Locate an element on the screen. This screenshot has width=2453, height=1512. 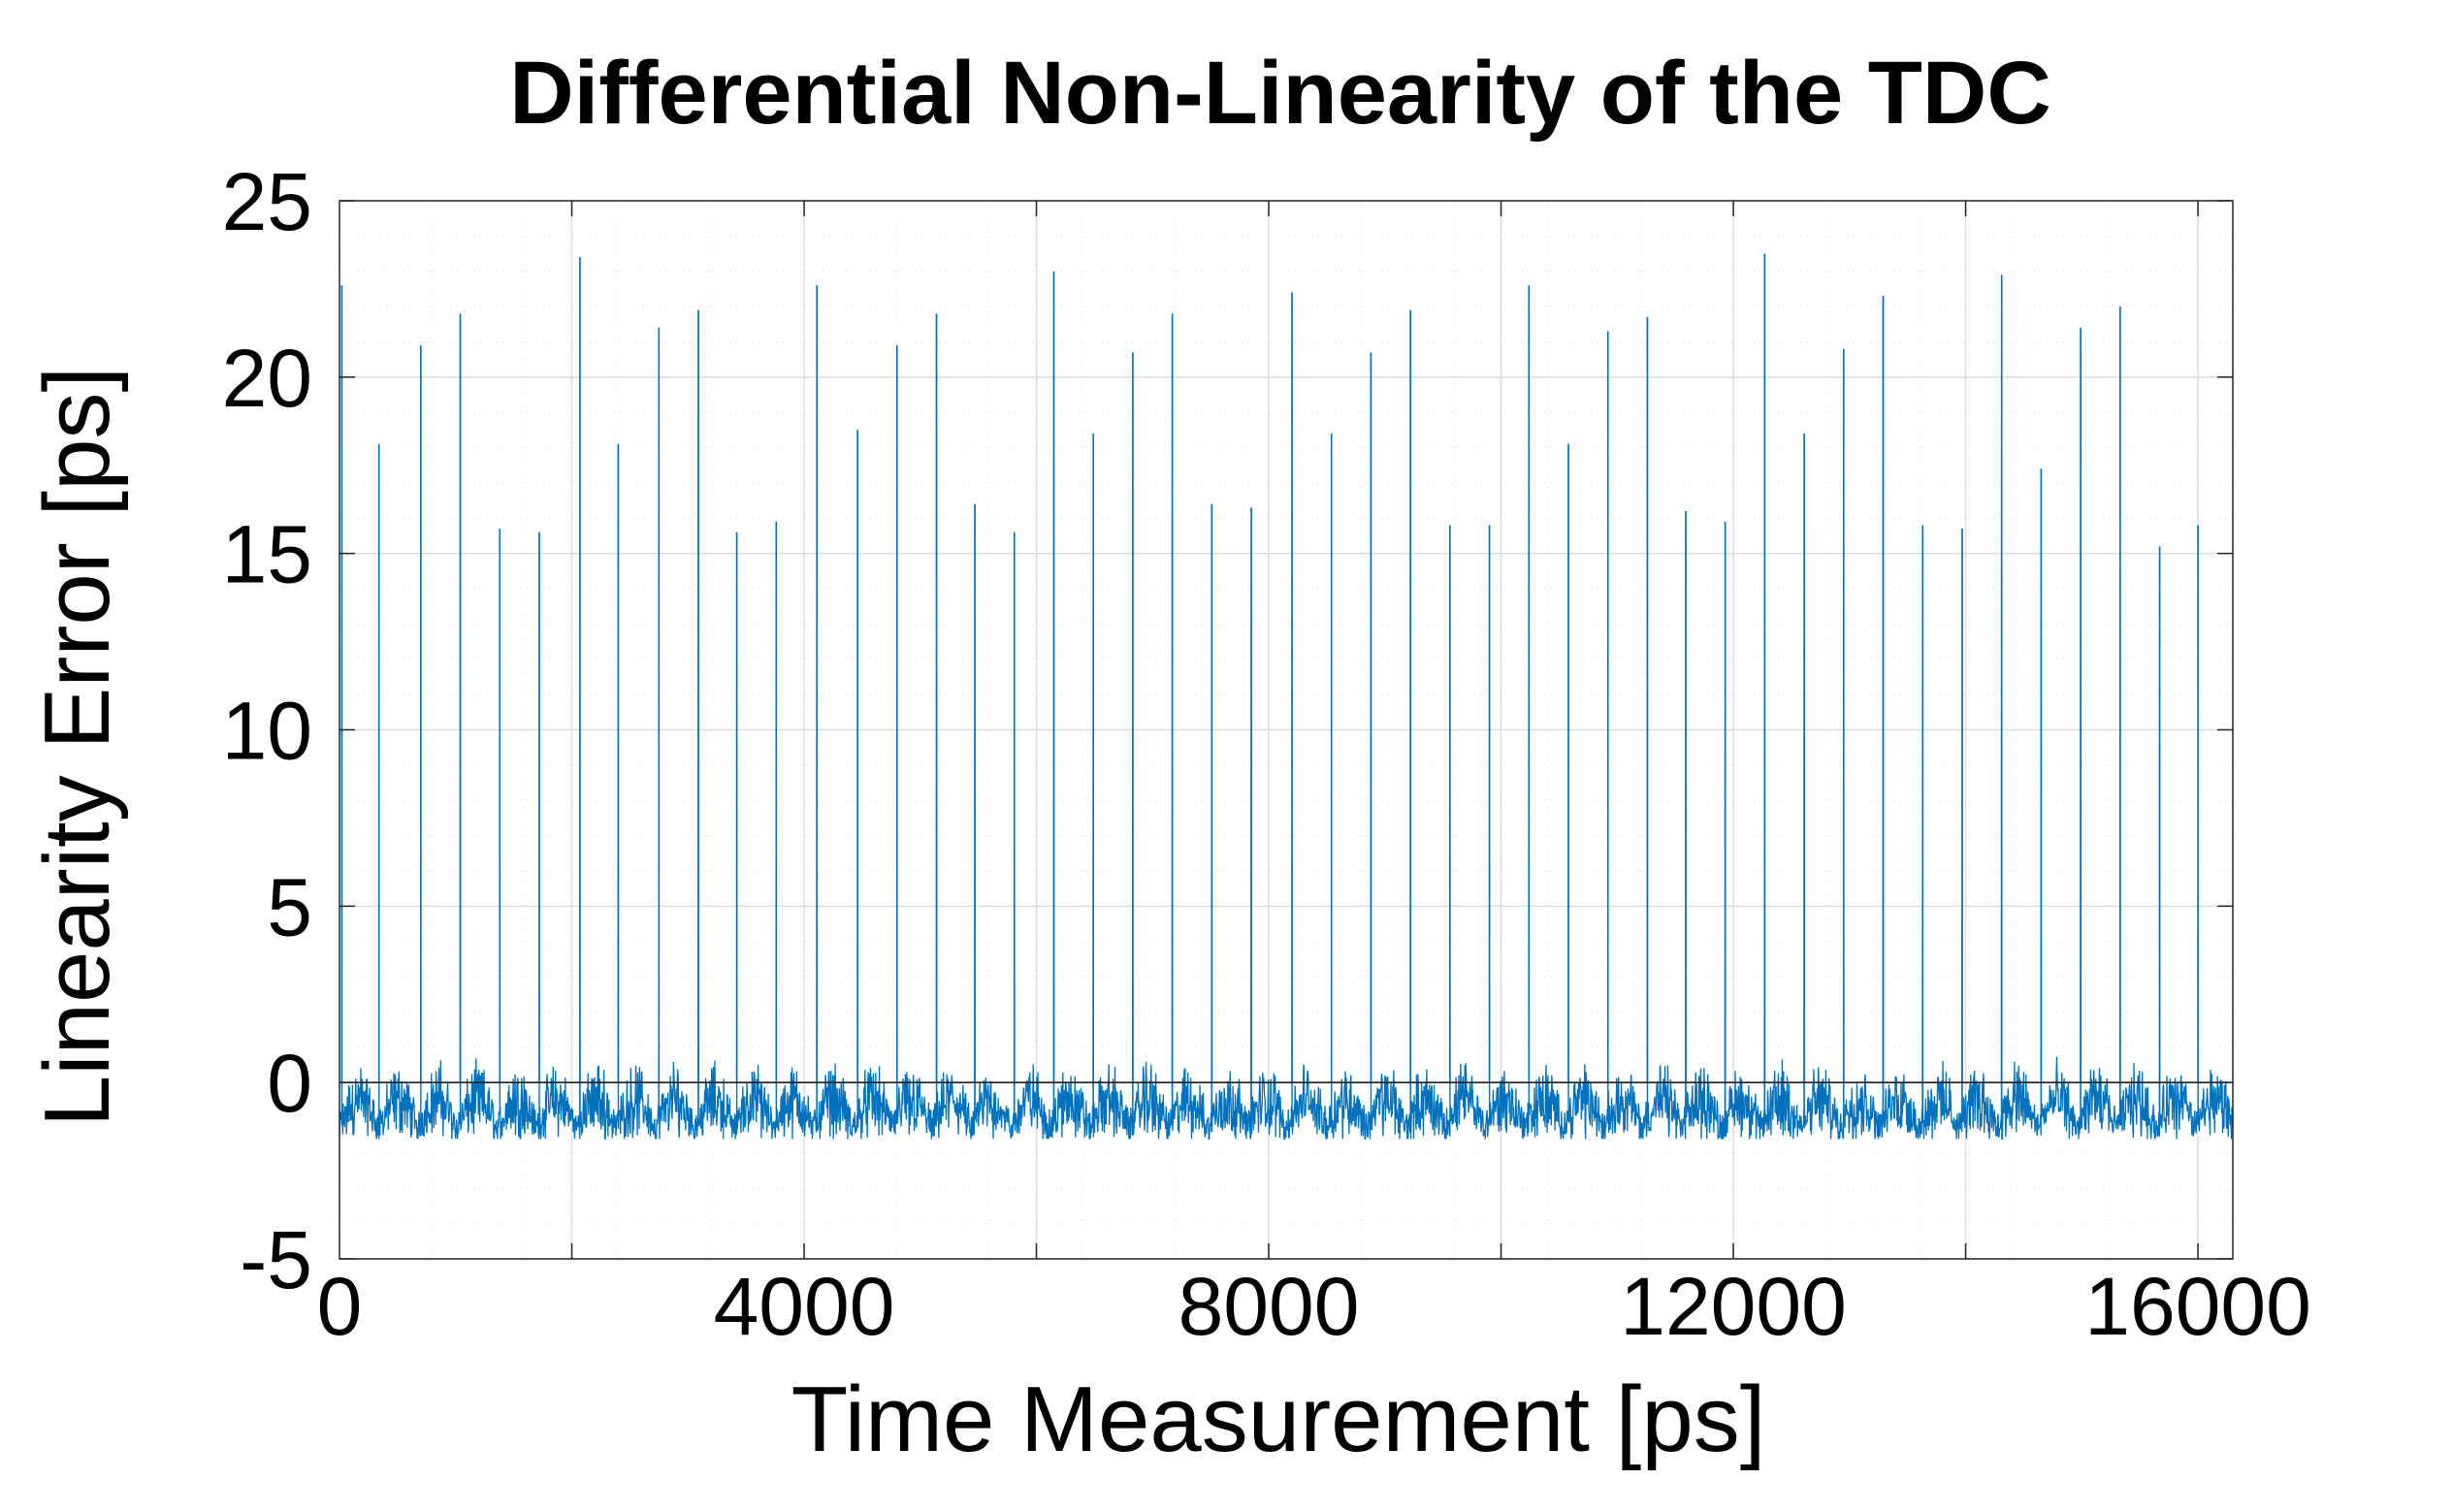
y-tick-label: 10 is located at coordinates (267, 731).